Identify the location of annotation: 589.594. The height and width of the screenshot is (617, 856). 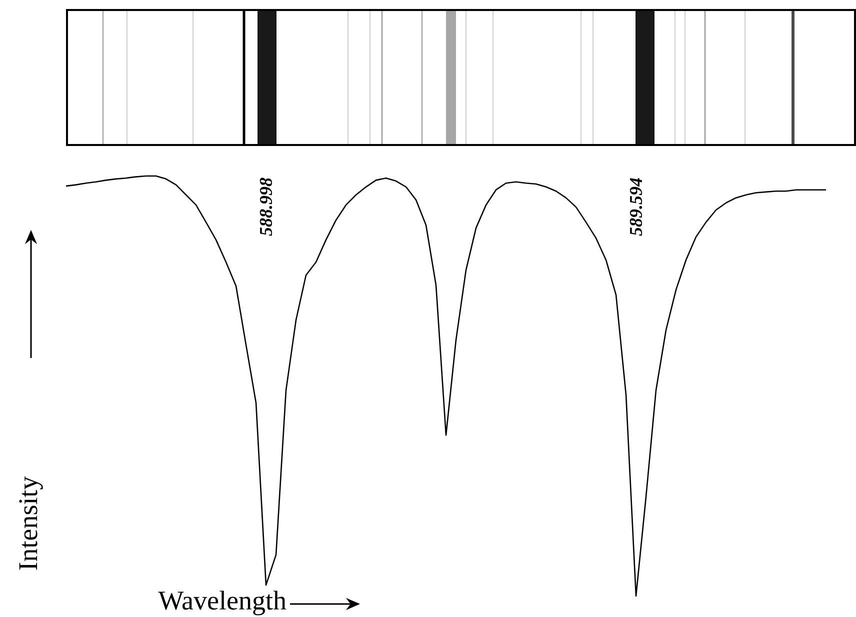
(636, 207).